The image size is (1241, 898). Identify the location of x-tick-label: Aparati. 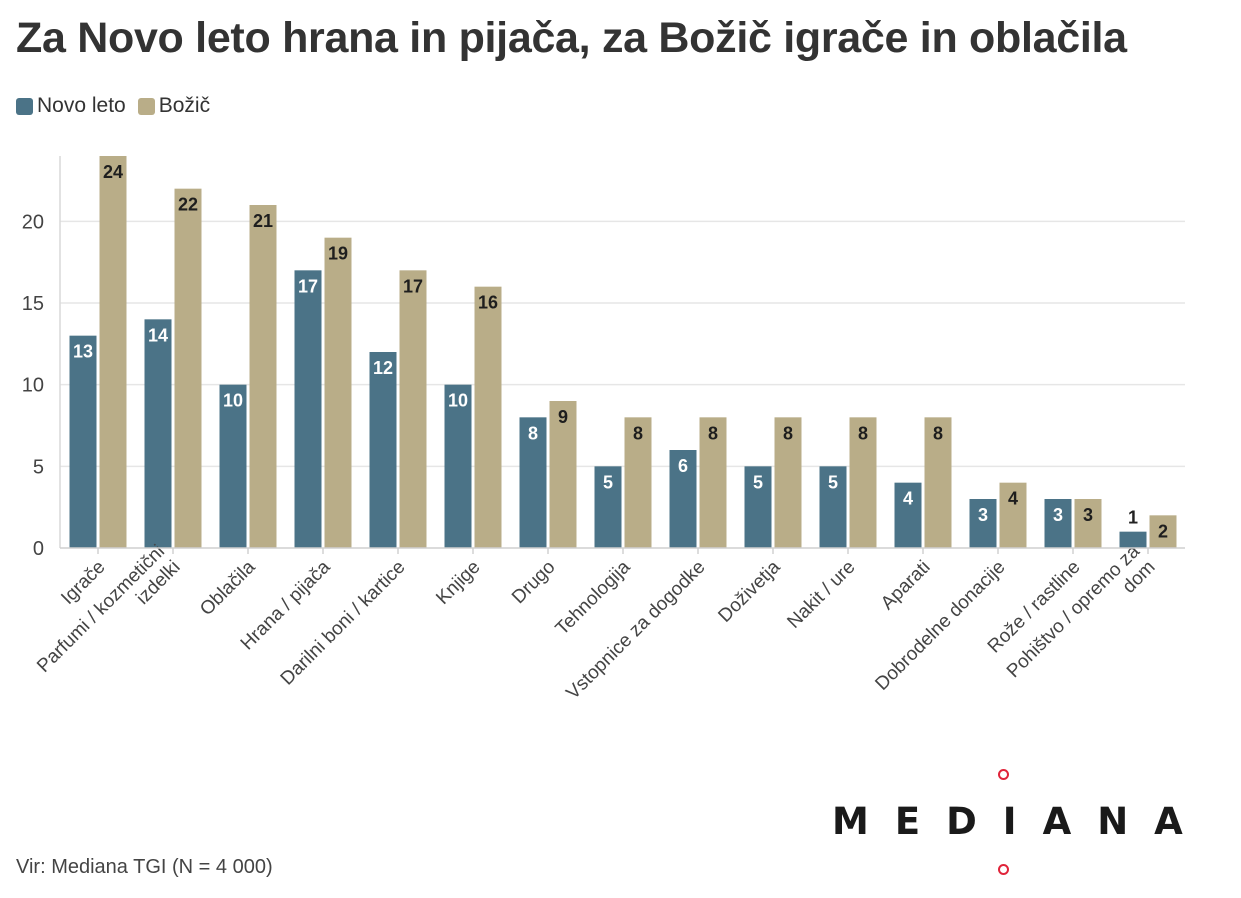
(905, 585).